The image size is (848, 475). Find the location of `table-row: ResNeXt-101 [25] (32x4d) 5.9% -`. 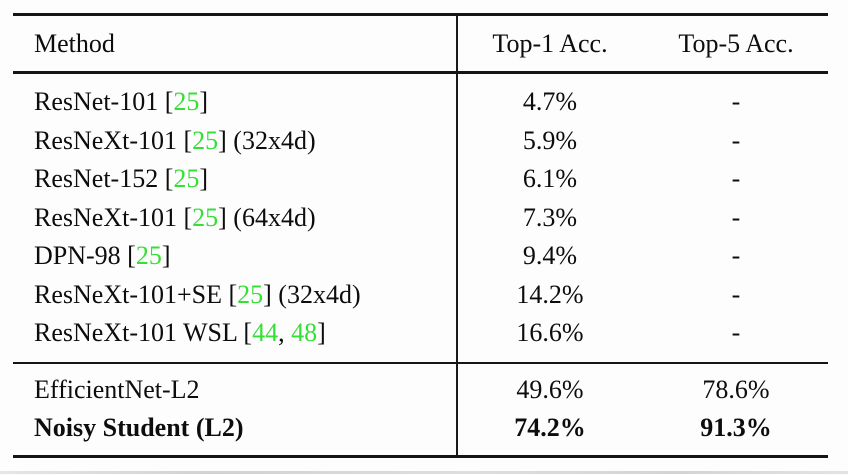

table-row: ResNeXt-101 [25] (32x4d) 5.9% - is located at coordinates (420, 141).